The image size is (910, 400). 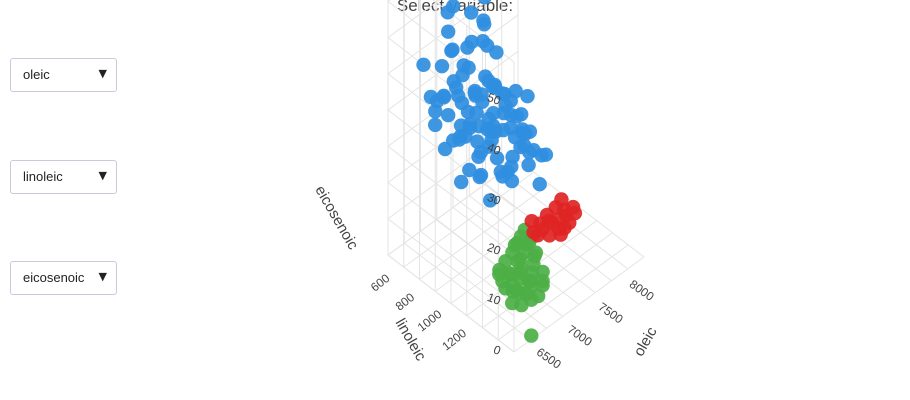 I want to click on x-variable-dropdown: oleic ▼, so click(x=63, y=75).